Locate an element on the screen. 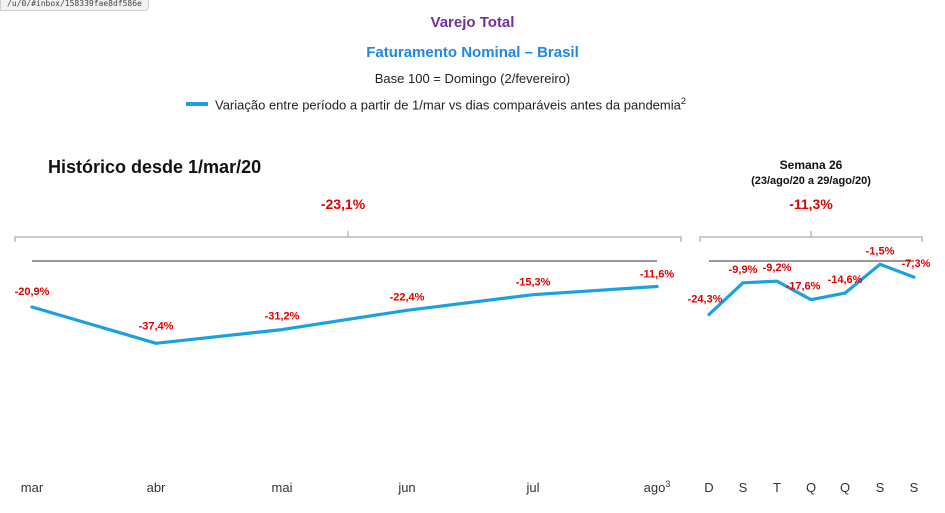 This screenshot has height=513, width=945. week-x-tick: T is located at coordinates (777, 487).